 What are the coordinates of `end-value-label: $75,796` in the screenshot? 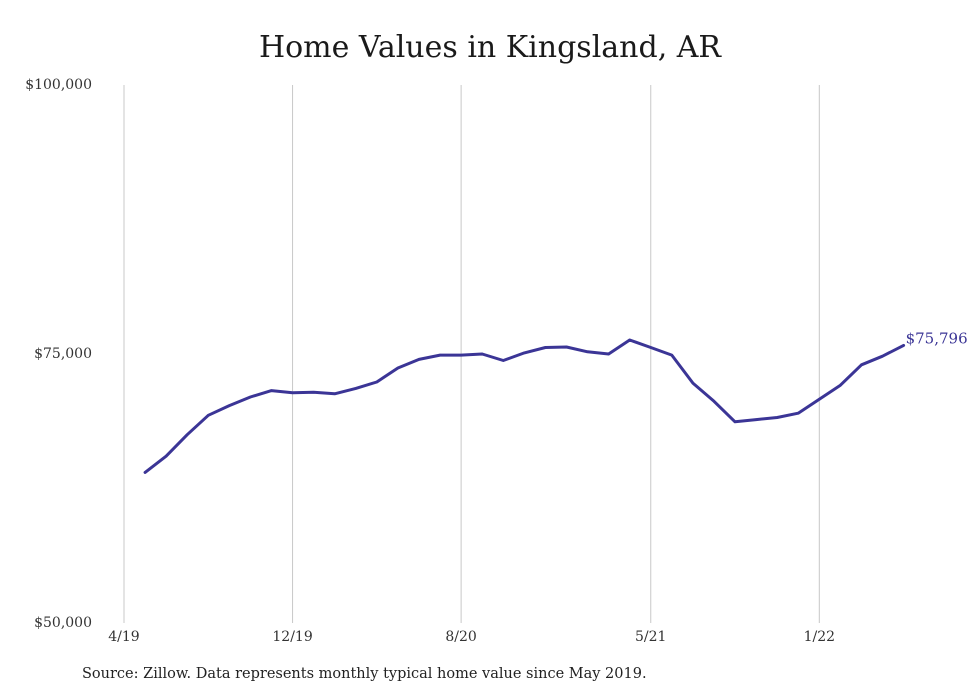 It's located at (937, 338).